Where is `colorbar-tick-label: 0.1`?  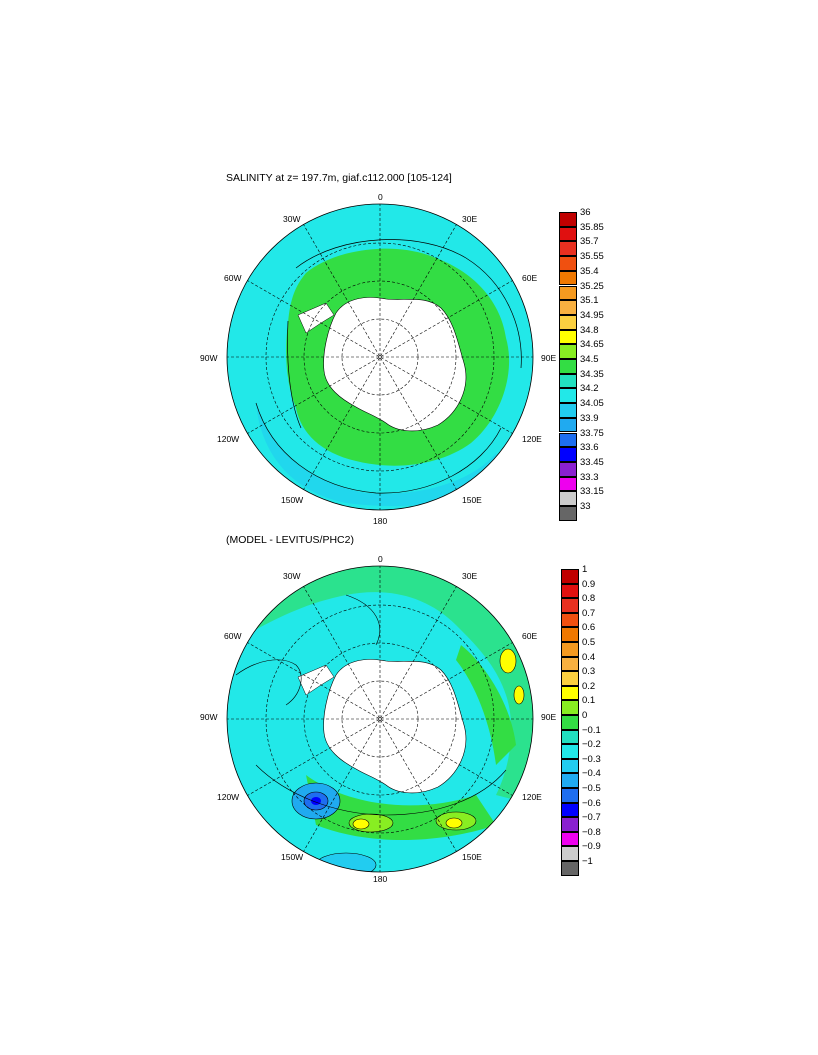
colorbar-tick-label: 0.1 is located at coordinates (589, 701).